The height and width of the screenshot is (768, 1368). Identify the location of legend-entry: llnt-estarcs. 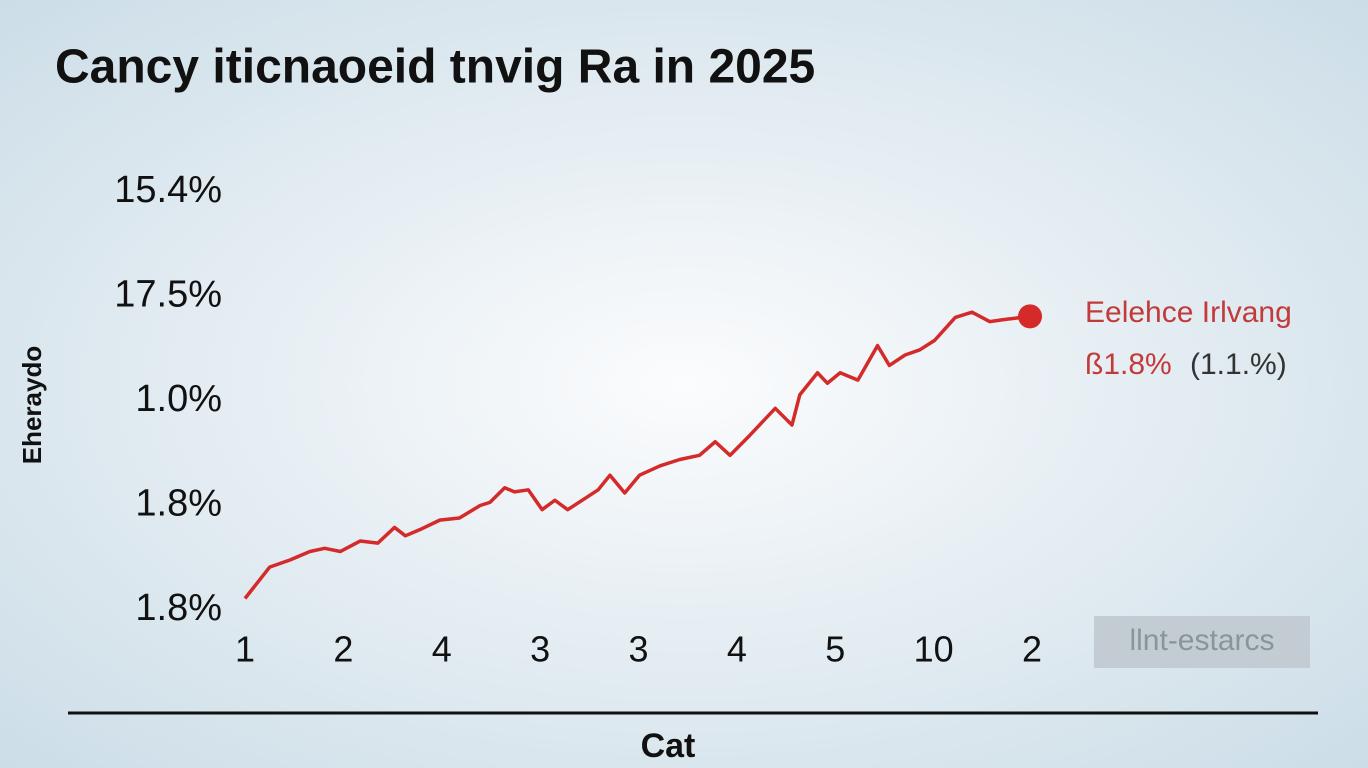
(1201, 640).